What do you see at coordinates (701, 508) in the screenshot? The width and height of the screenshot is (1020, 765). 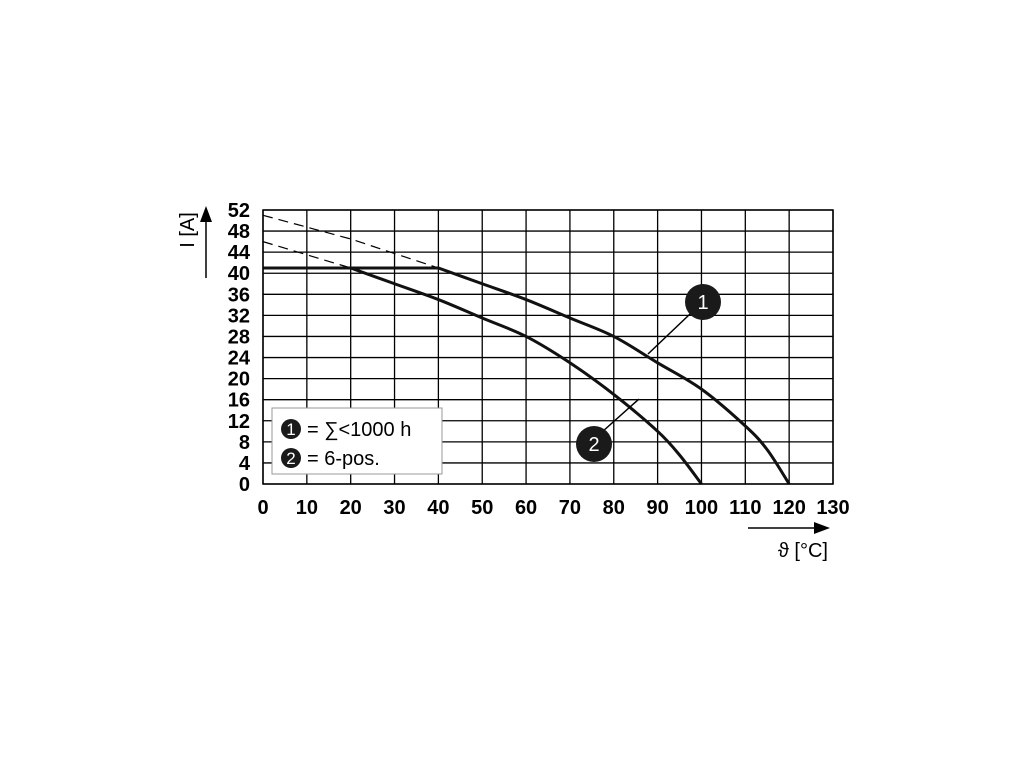 I see `x-tick-label: 100` at bounding box center [701, 508].